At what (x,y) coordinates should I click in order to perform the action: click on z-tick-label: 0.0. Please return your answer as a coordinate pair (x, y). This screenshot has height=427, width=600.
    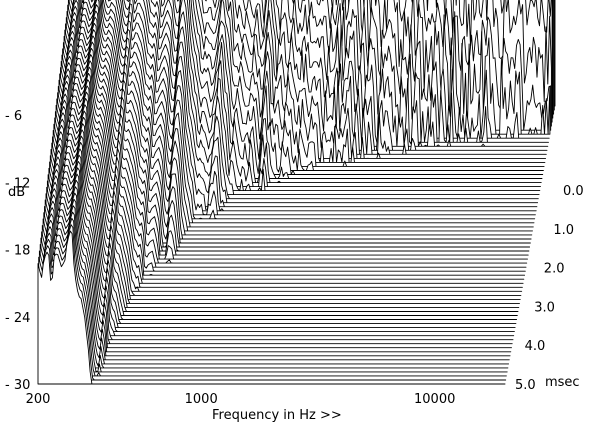
    Looking at the image, I should click on (573, 191).